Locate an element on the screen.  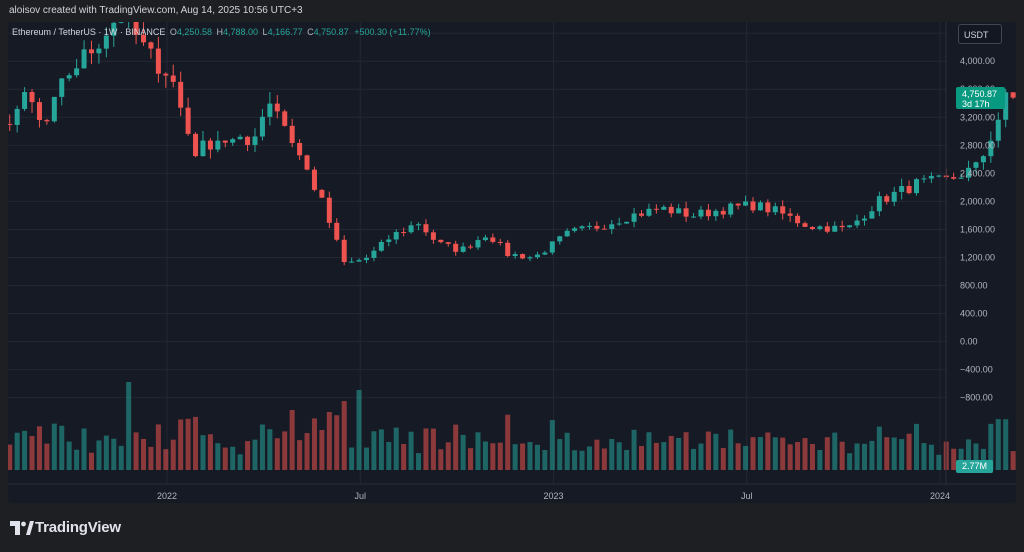
time-tick-label: 2022 is located at coordinates (167, 496).